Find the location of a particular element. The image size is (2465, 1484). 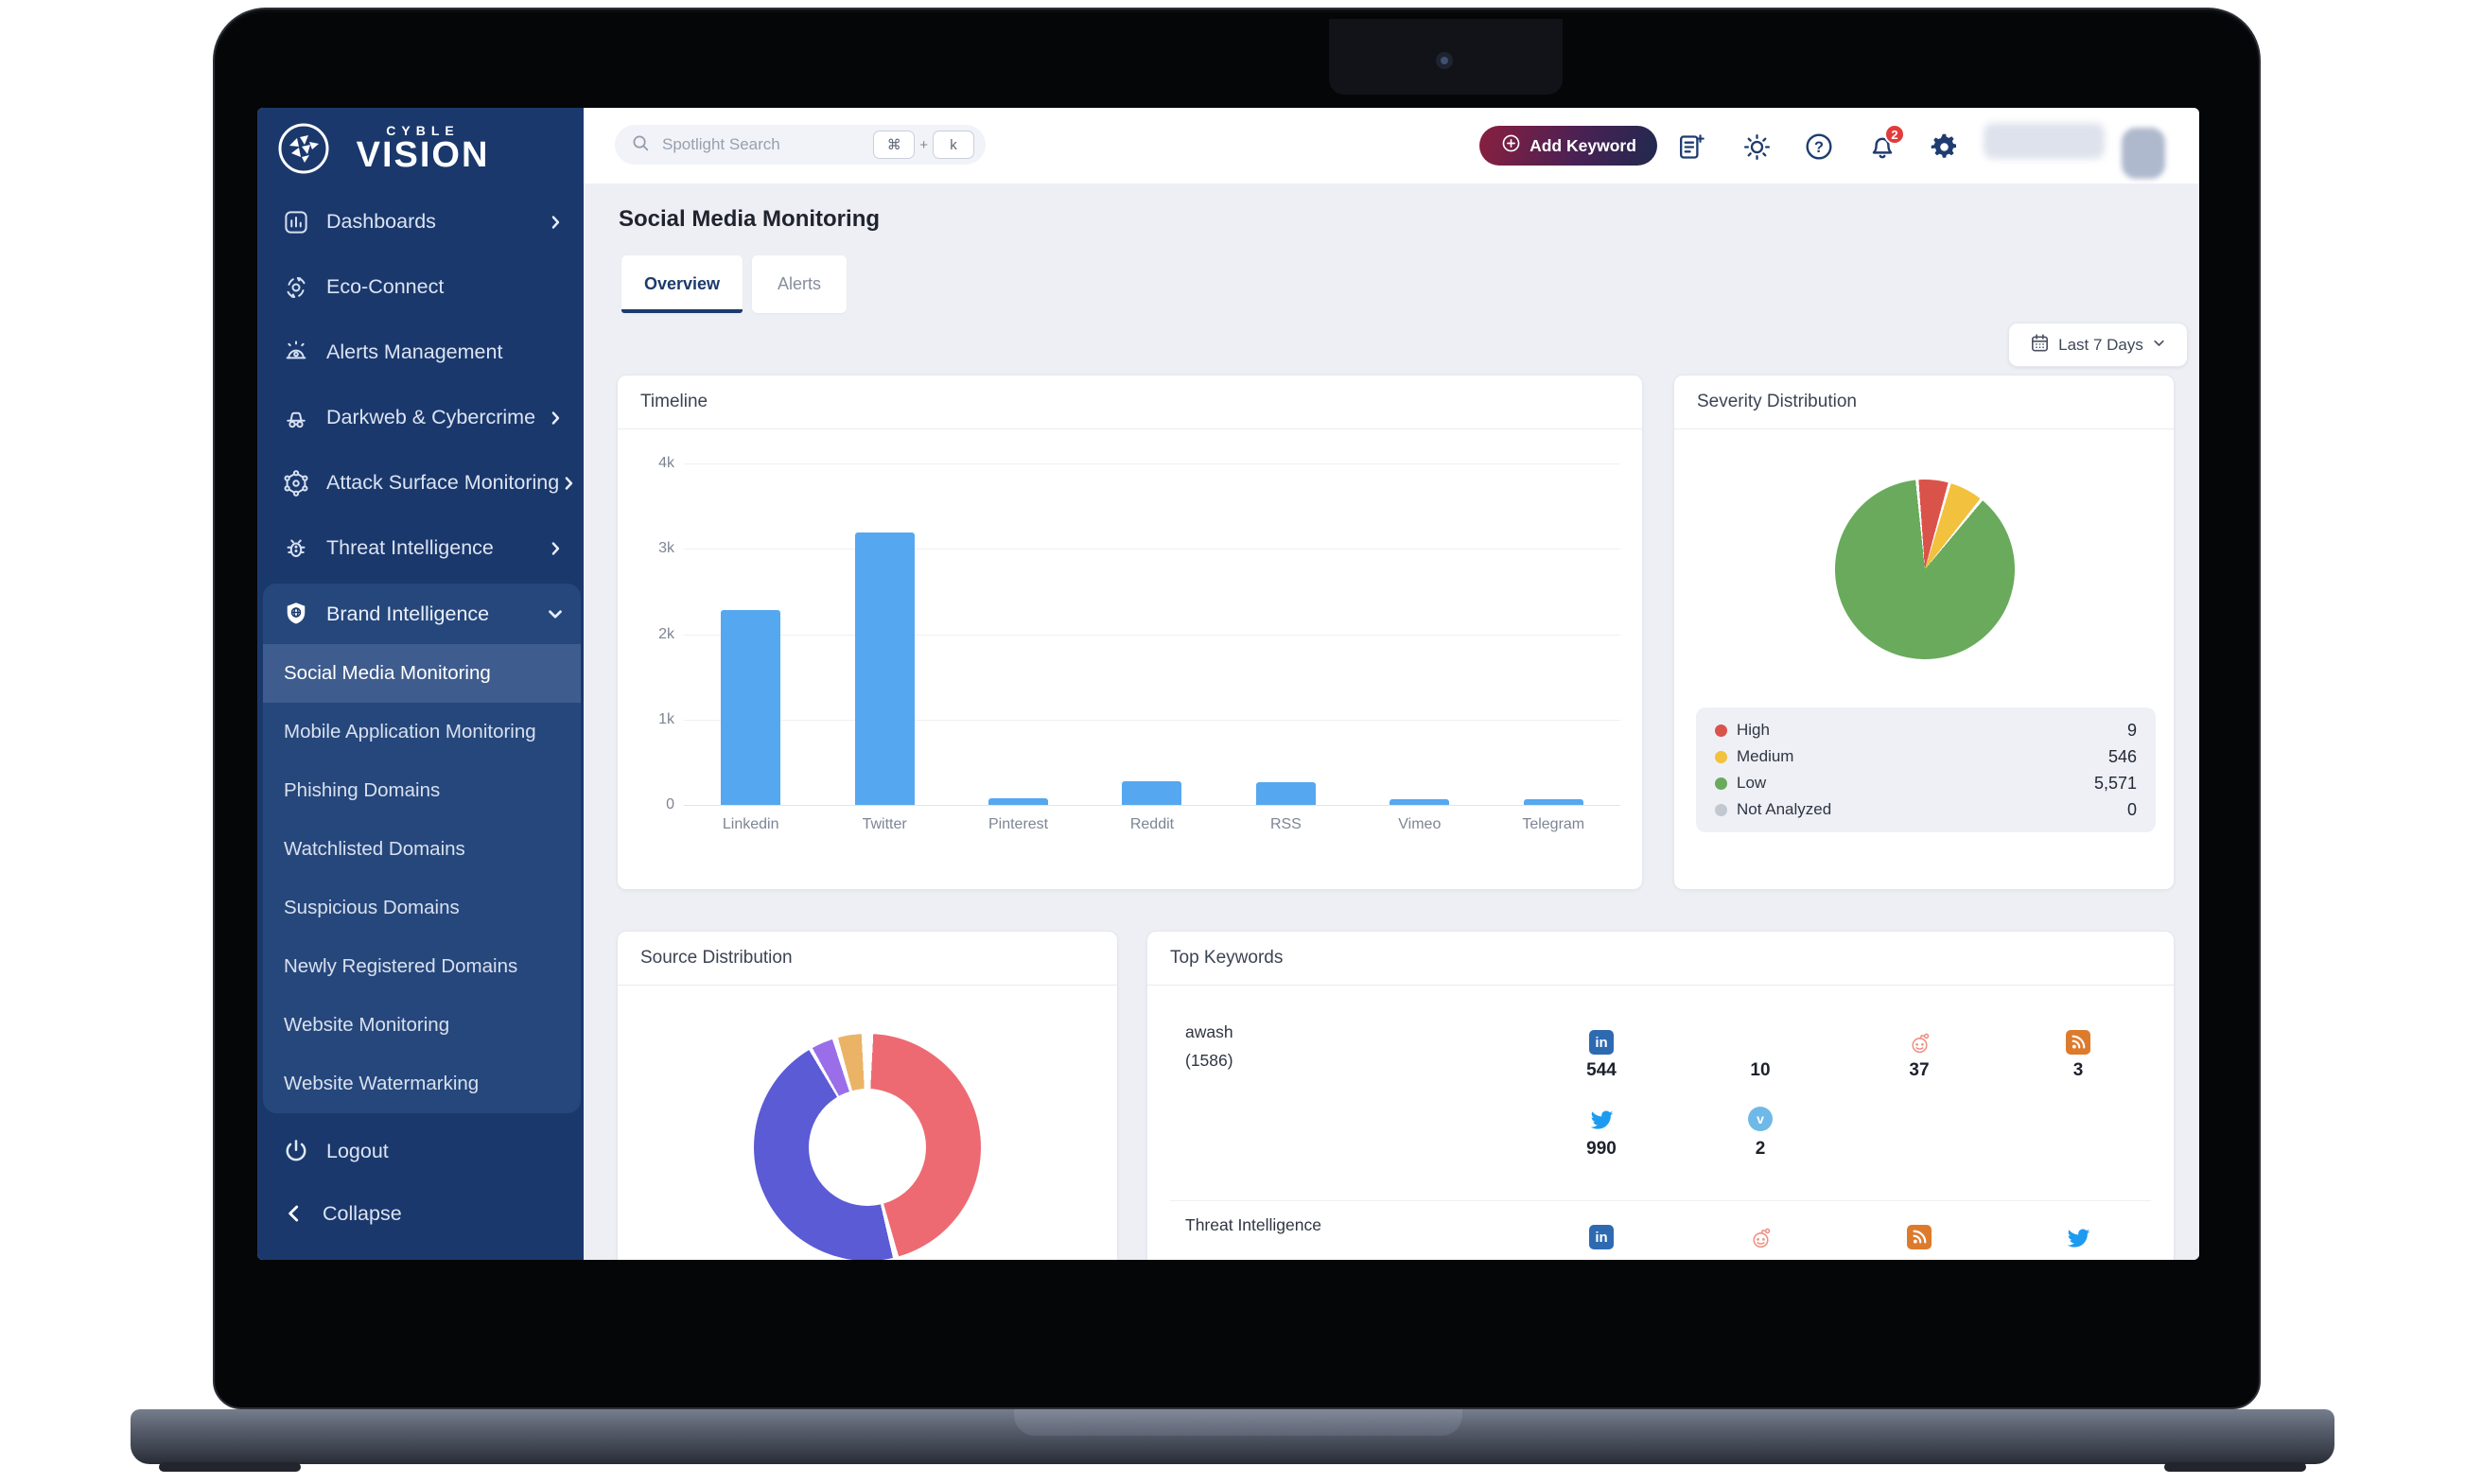

laptop-lid-scoop is located at coordinates (1238, 1422).